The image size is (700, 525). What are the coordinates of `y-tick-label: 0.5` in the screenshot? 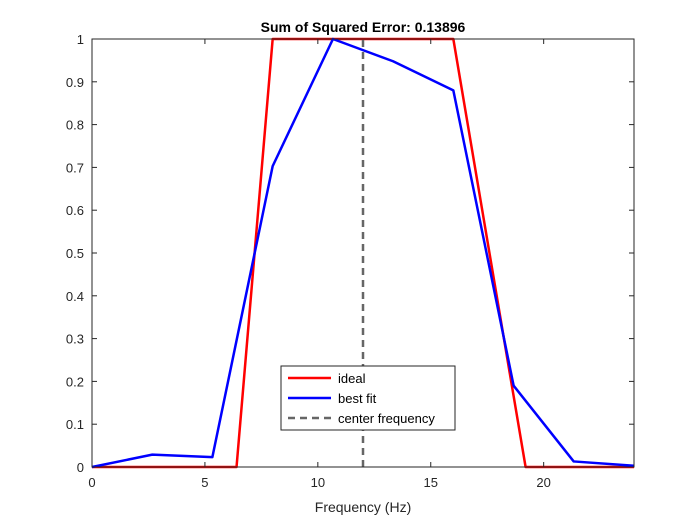 It's located at (75, 253).